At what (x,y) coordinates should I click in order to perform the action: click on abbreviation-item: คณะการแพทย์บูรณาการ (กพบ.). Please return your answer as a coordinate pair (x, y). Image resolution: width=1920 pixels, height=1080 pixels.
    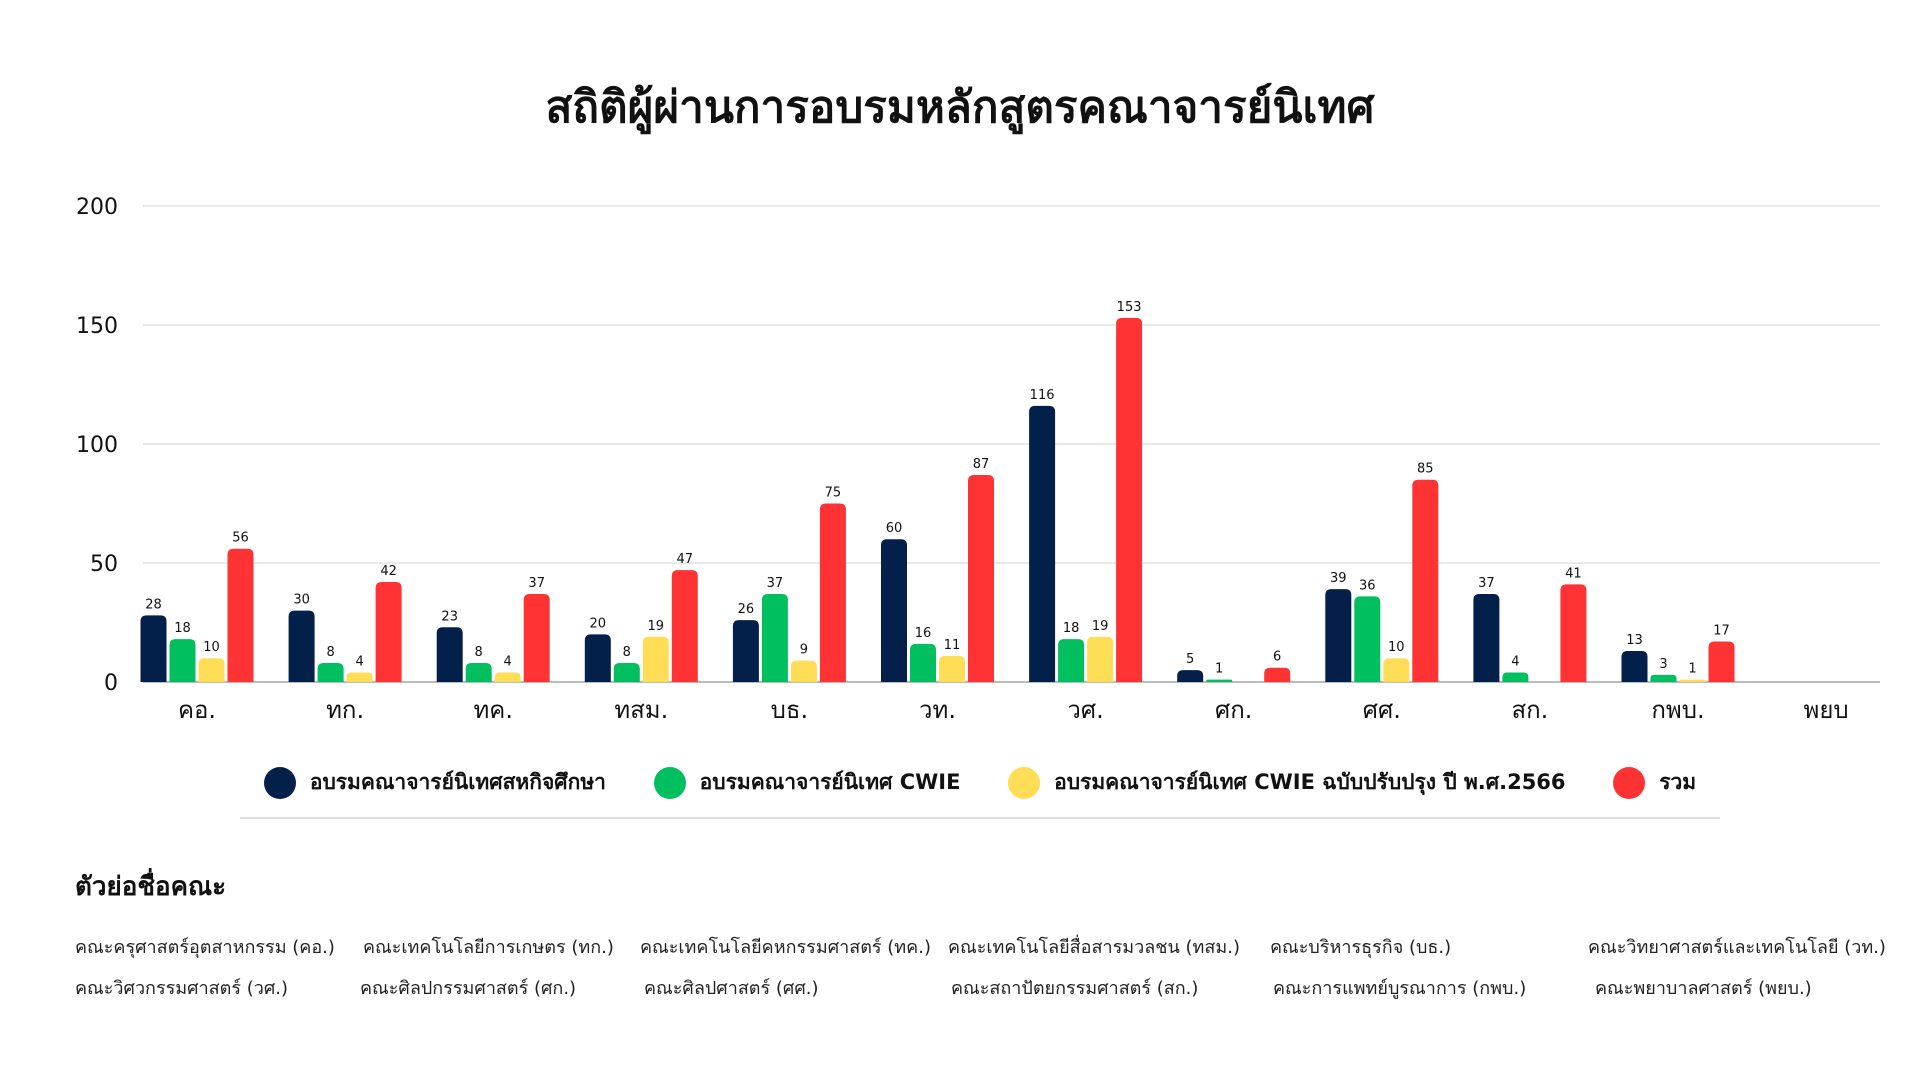
    Looking at the image, I should click on (1400, 988).